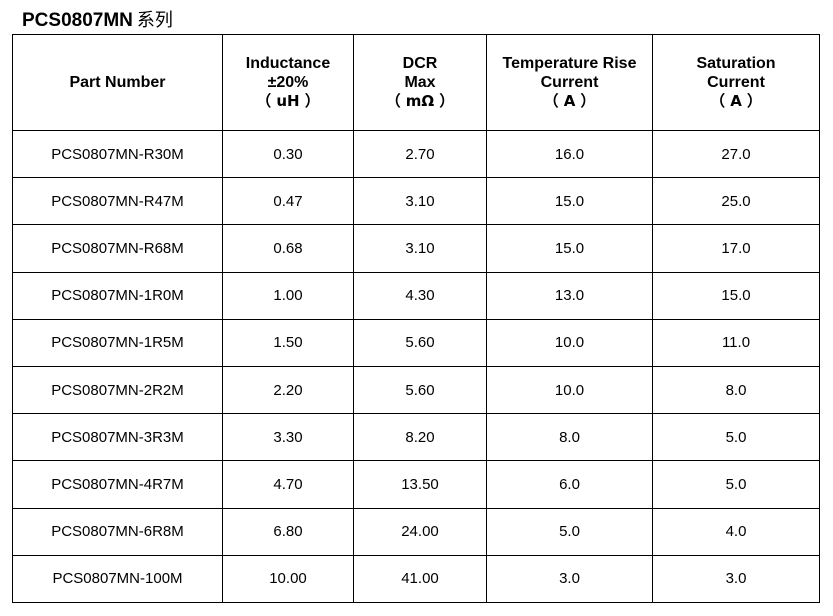 The width and height of the screenshot is (833, 616). What do you see at coordinates (117, 531) in the screenshot?
I see `cell-part-number: PCS0807MN-6R8M` at bounding box center [117, 531].